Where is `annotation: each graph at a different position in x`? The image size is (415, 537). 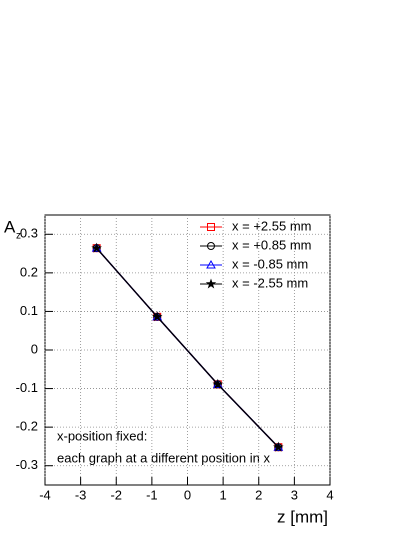
annotation: each graph at a different position in x is located at coordinates (163, 457).